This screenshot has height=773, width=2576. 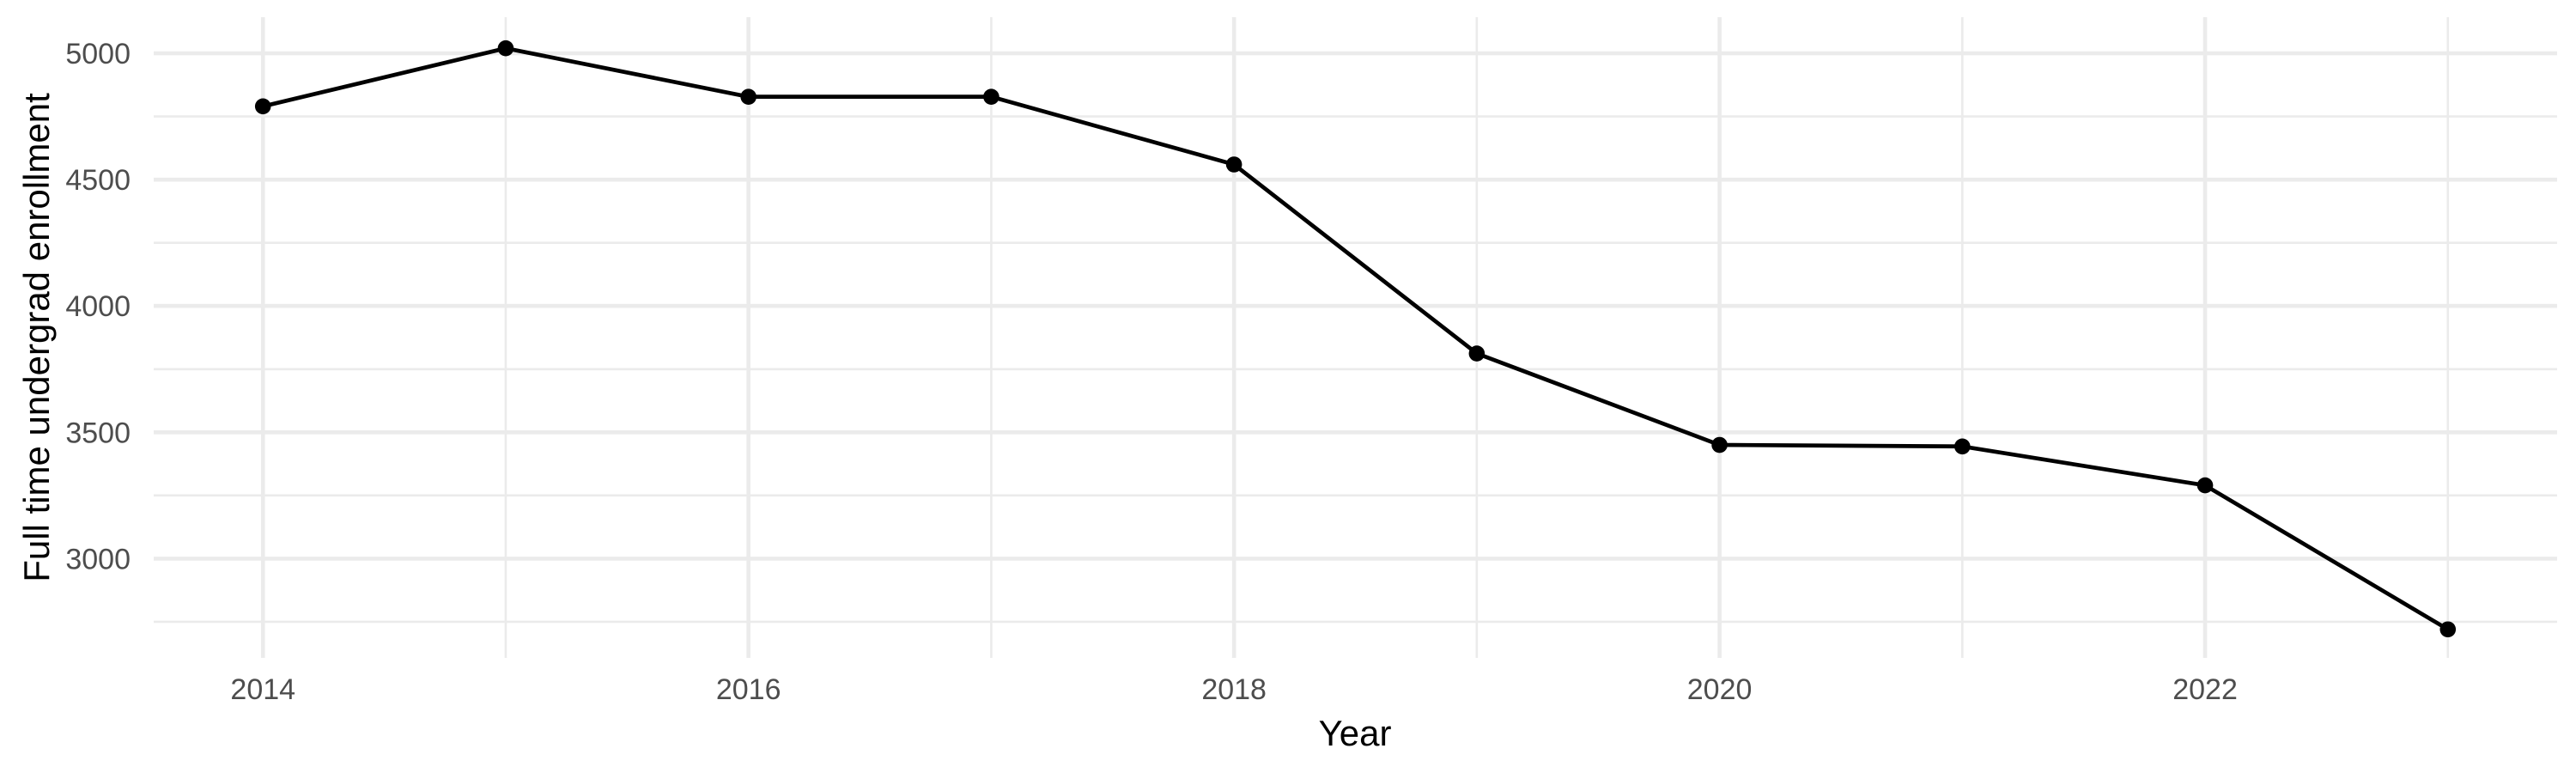 I want to click on x-tick-label-2022: 2022, so click(x=2205, y=689).